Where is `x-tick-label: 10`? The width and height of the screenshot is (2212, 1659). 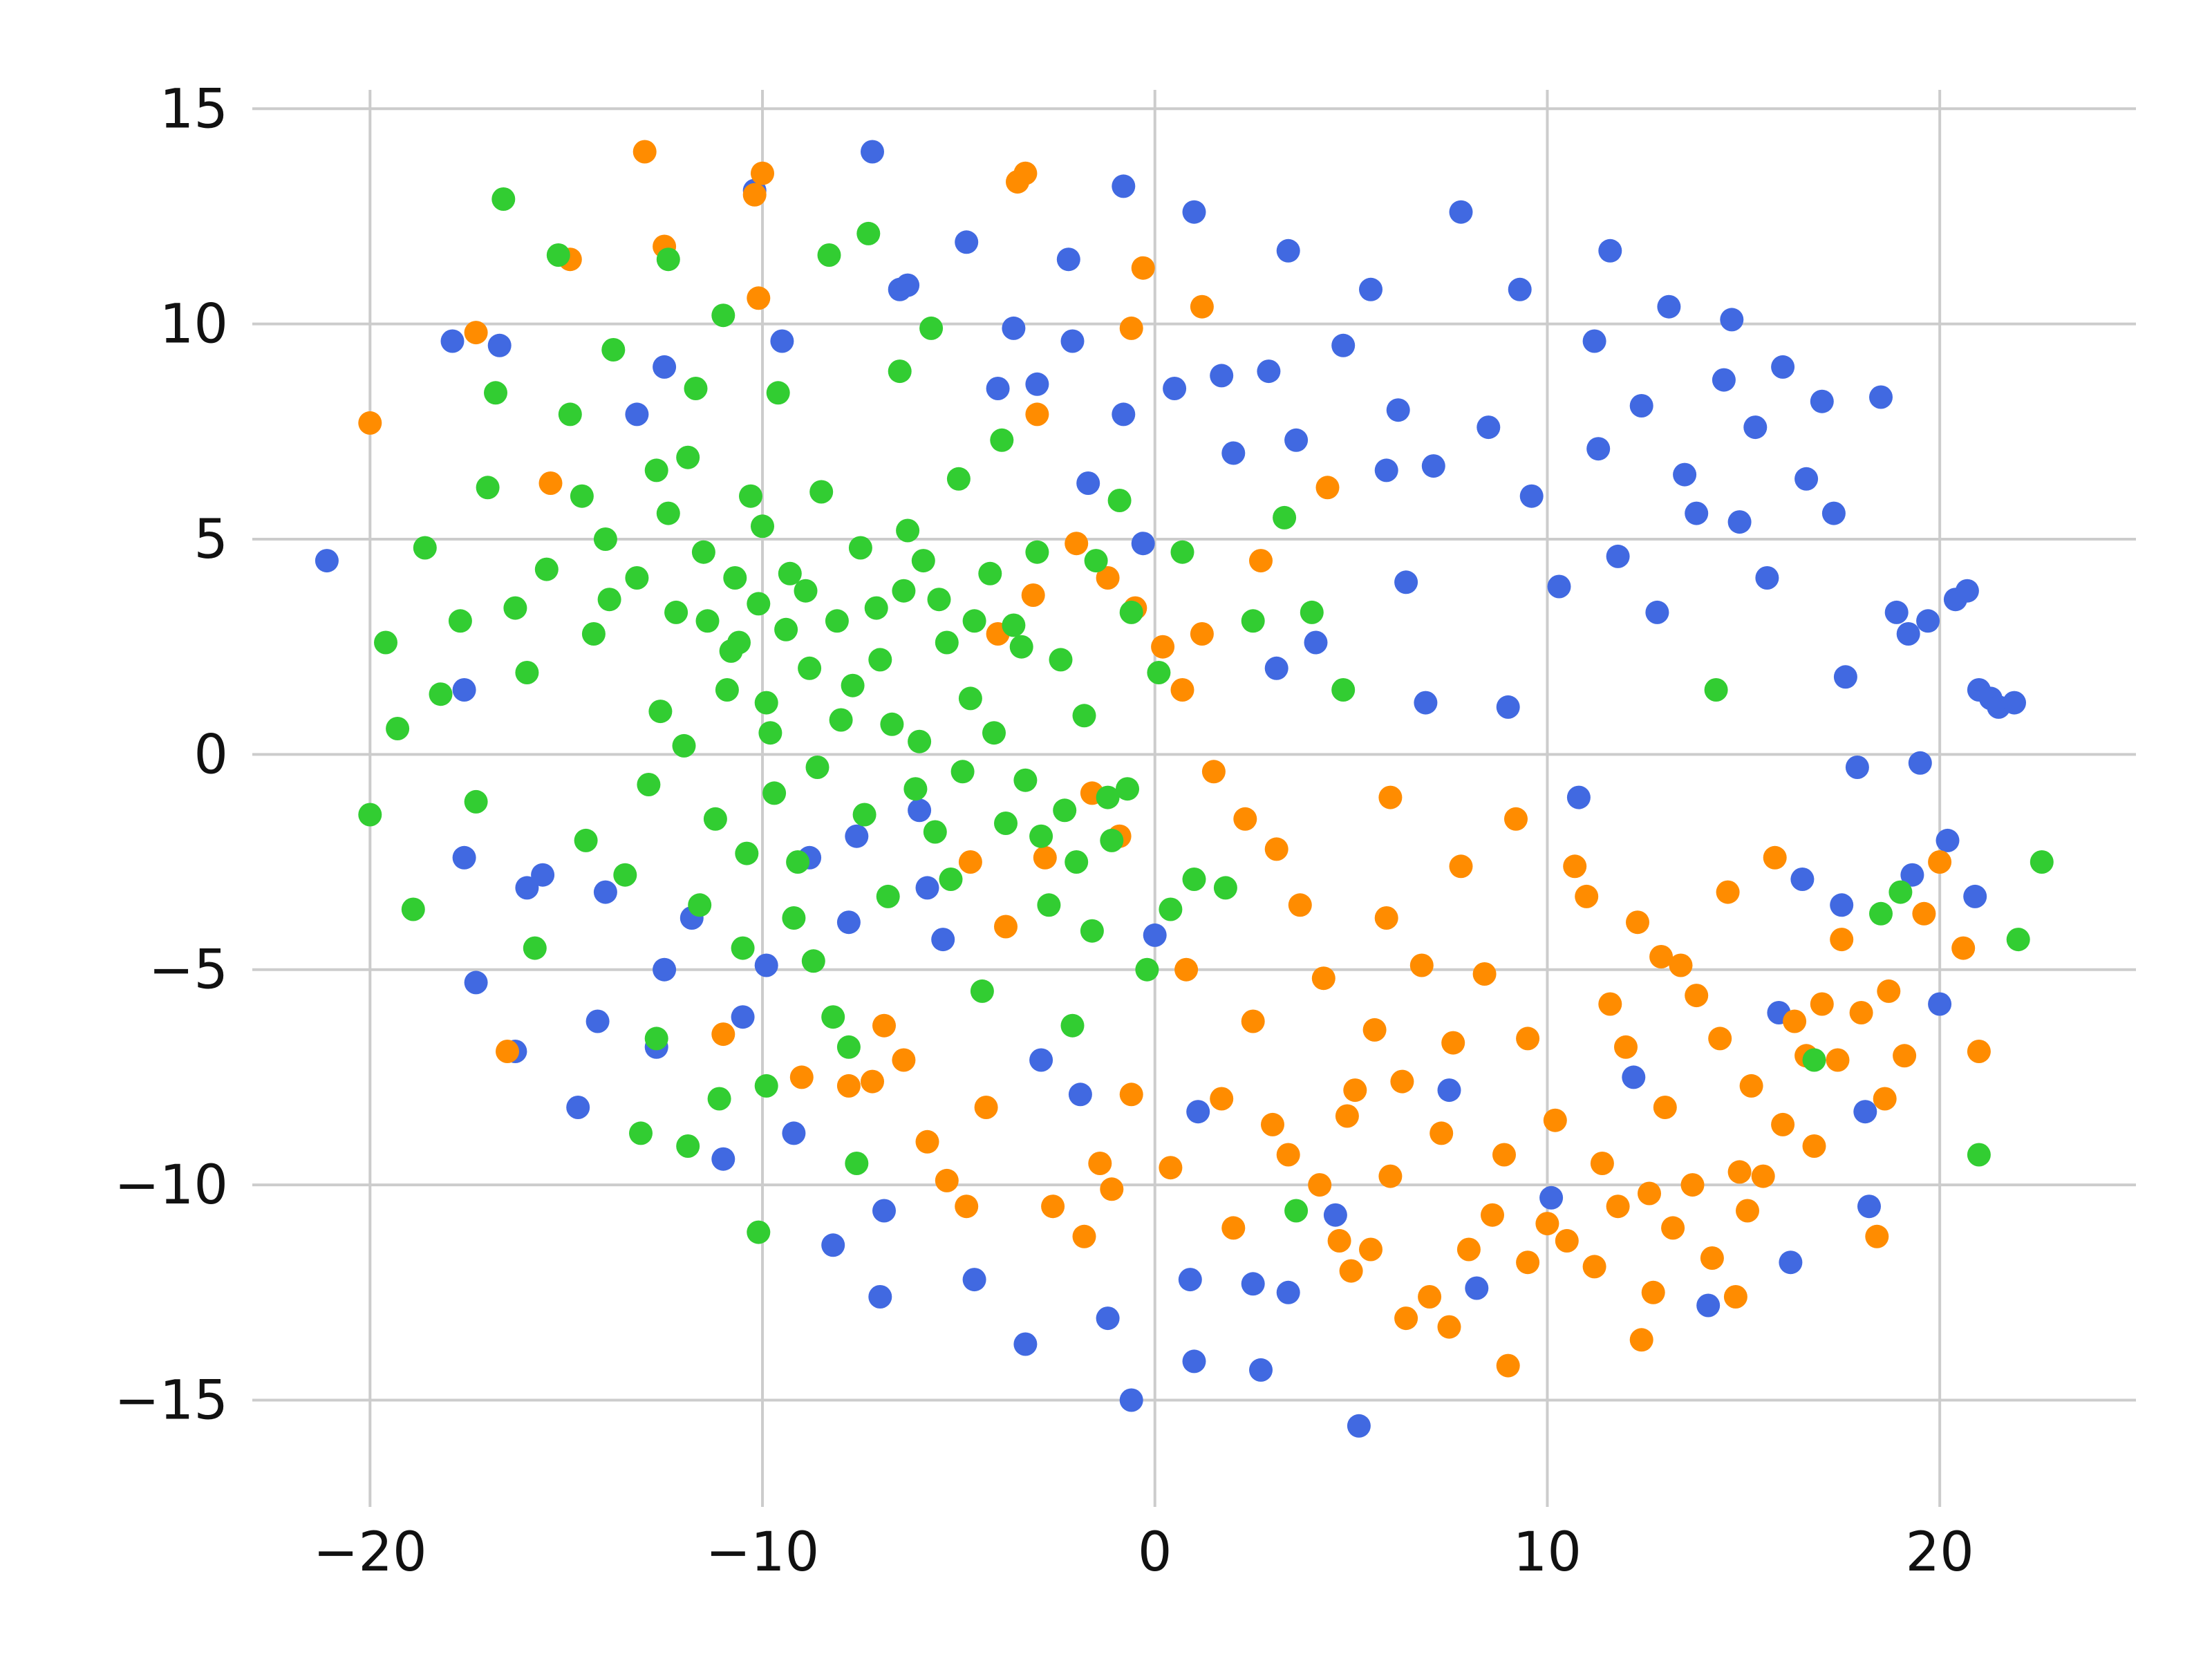
x-tick-label: 10 is located at coordinates (1548, 1553).